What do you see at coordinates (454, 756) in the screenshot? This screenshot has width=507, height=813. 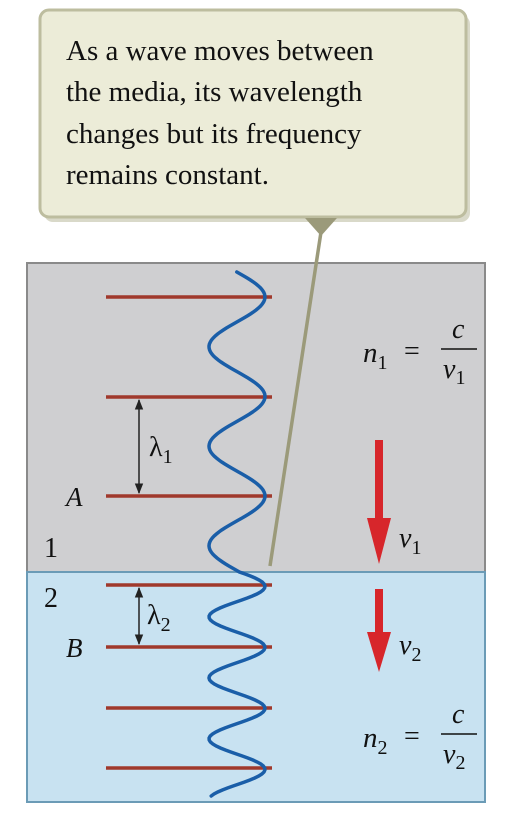 I see `svg-text: v2` at bounding box center [454, 756].